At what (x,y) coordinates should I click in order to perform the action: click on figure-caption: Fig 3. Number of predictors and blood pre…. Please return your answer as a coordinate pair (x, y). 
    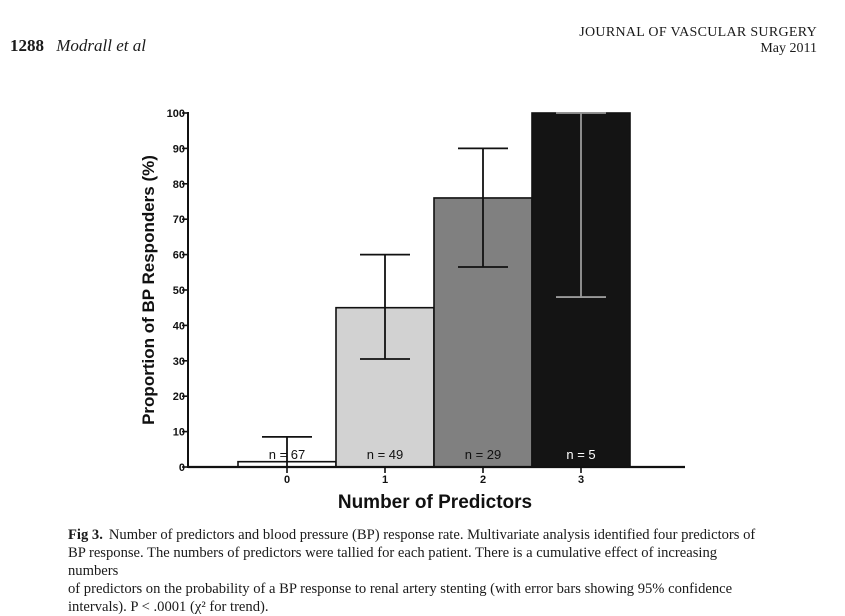
    Looking at the image, I should click on (418, 571).